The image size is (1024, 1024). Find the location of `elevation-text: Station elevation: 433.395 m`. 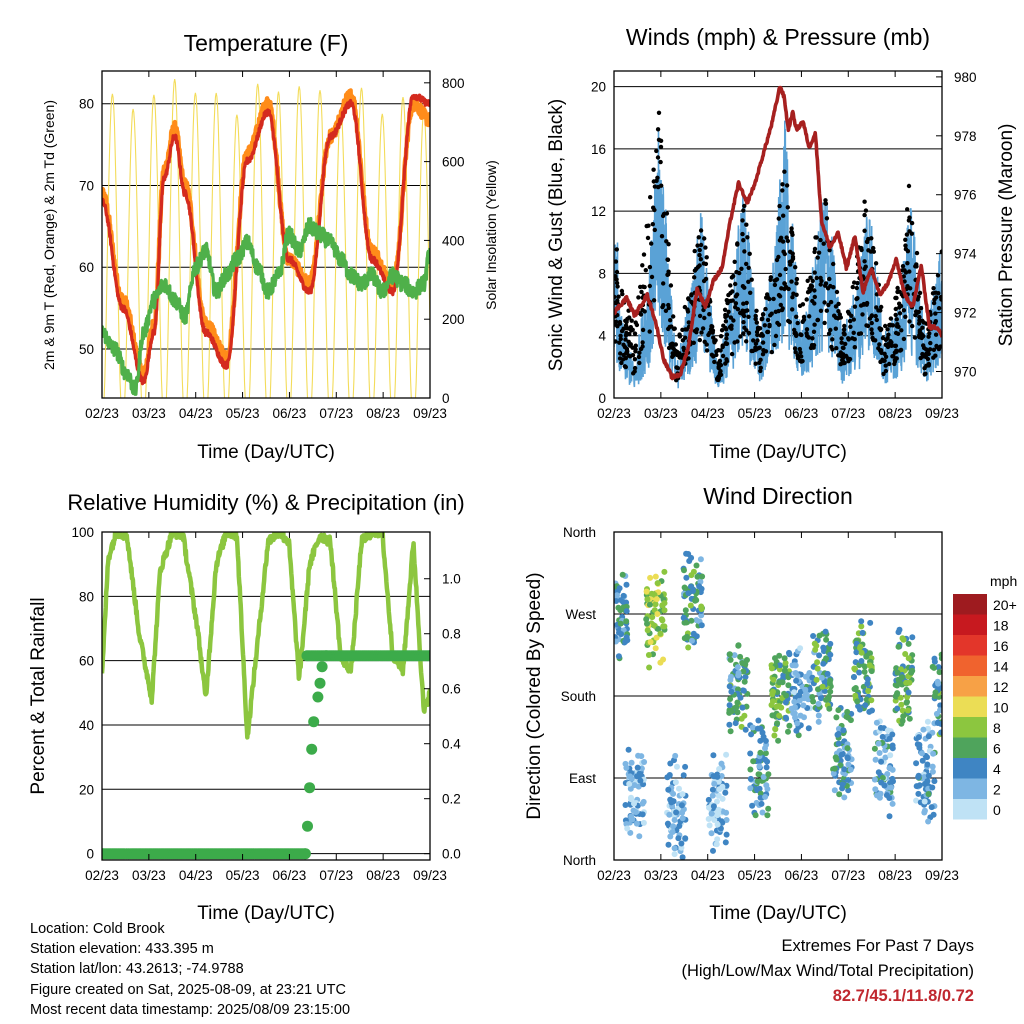

elevation-text: Station elevation: 433.395 m is located at coordinates (122, 949).